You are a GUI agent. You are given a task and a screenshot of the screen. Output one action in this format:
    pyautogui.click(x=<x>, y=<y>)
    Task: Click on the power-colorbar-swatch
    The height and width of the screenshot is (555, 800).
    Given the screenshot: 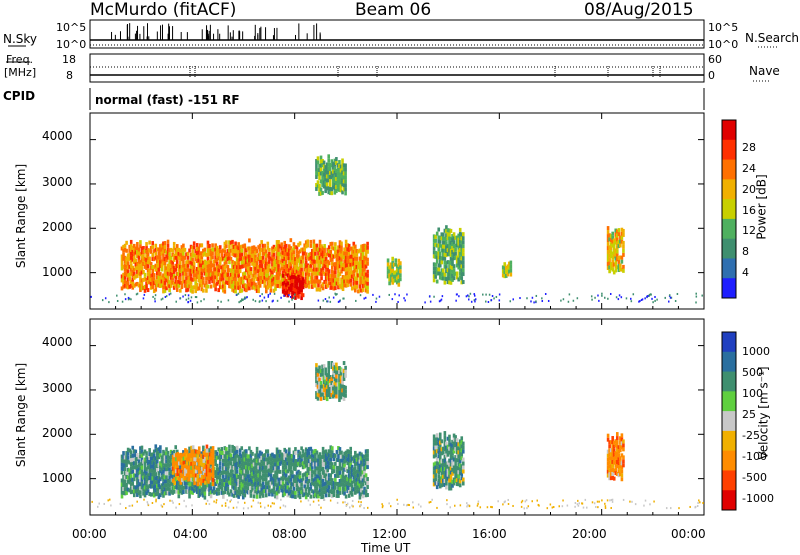 What is the action you would take?
    pyautogui.click(x=729, y=130)
    